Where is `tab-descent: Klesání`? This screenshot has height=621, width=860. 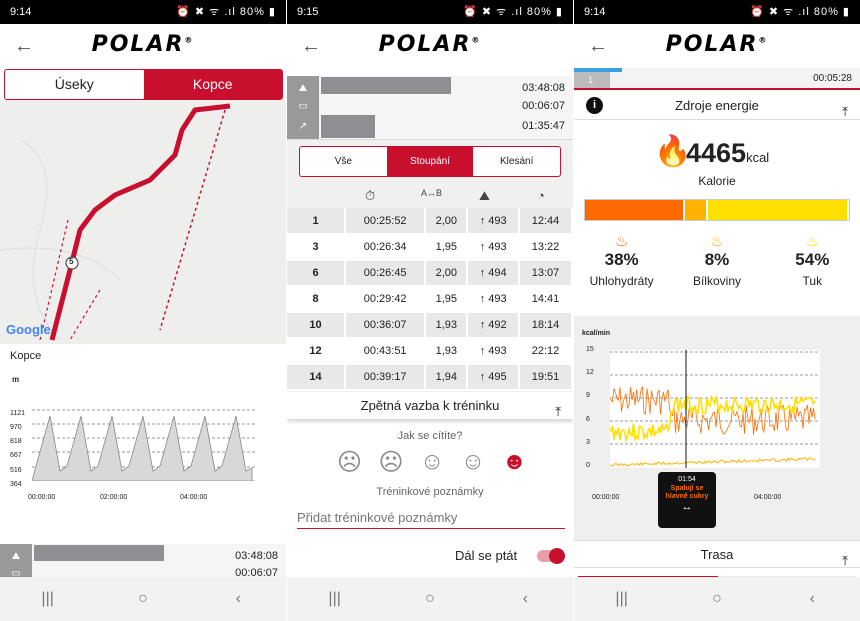
tab-descent: Klesání is located at coordinates (517, 161).